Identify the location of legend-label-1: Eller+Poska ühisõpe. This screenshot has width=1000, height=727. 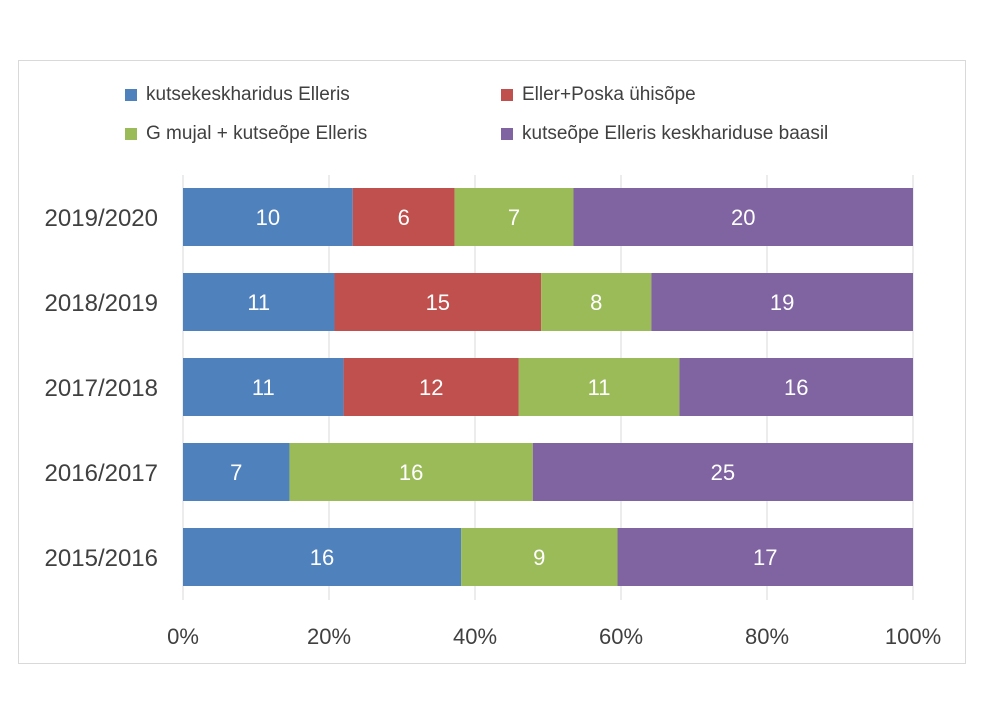
(609, 94).